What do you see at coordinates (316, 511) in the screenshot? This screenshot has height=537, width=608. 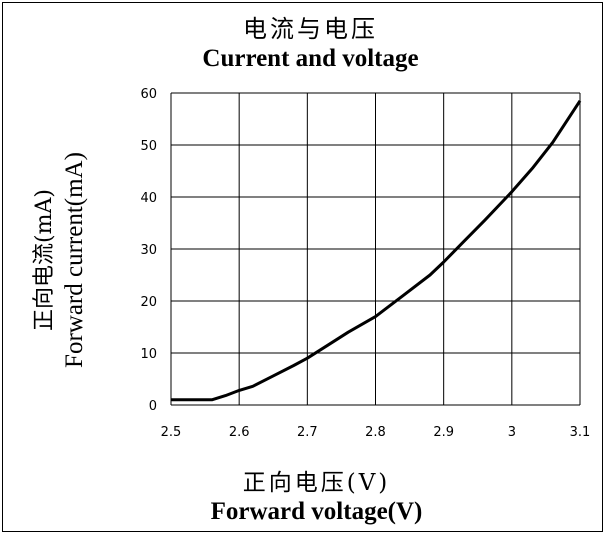 I see `x-axis-label-en: Forward voltage(V)` at bounding box center [316, 511].